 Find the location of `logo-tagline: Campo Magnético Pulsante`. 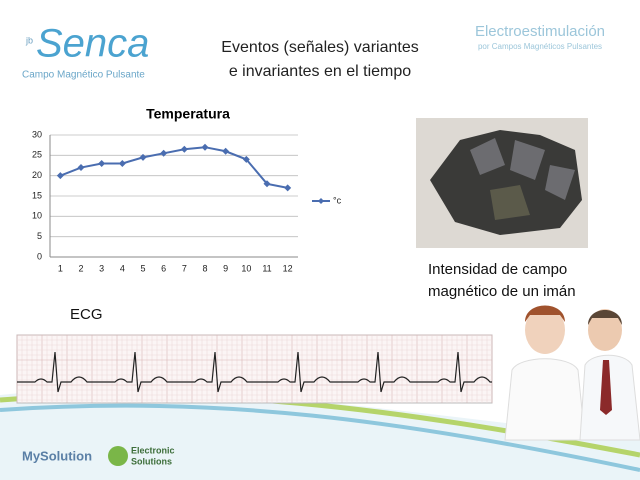

logo-tagline: Campo Magnético Pulsante is located at coordinates (83, 75).